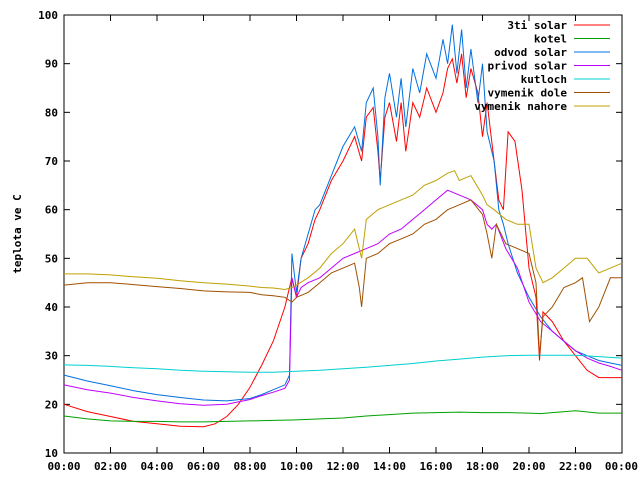 The image size is (640, 480). Describe the element at coordinates (528, 93) in the screenshot. I see `legend-label: vymenik dole` at that location.